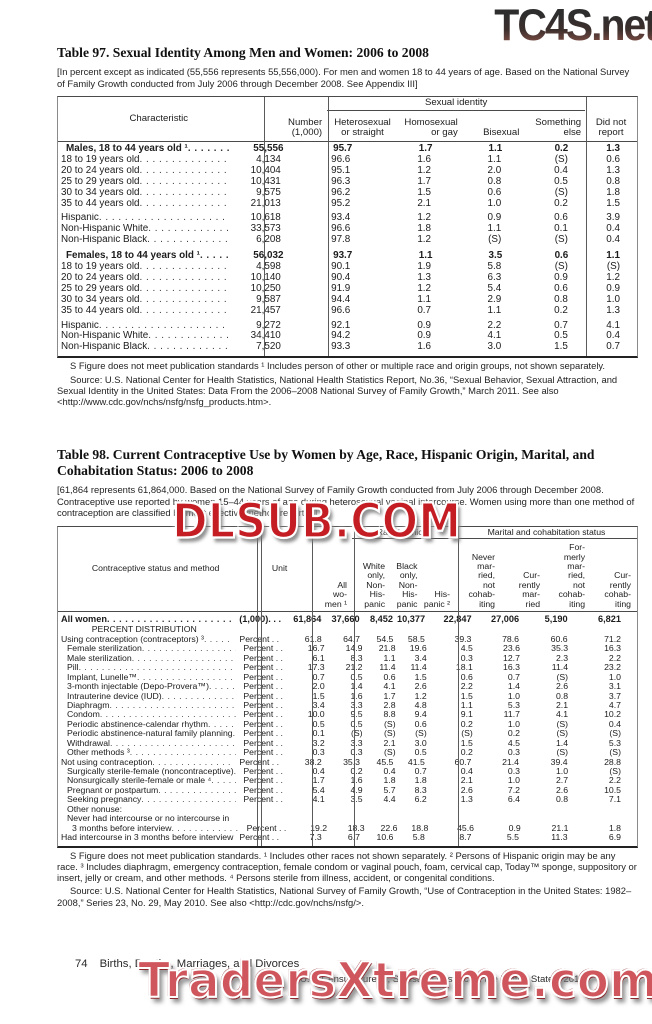  I want to click on row-label-text: Pill, so click(73, 668).